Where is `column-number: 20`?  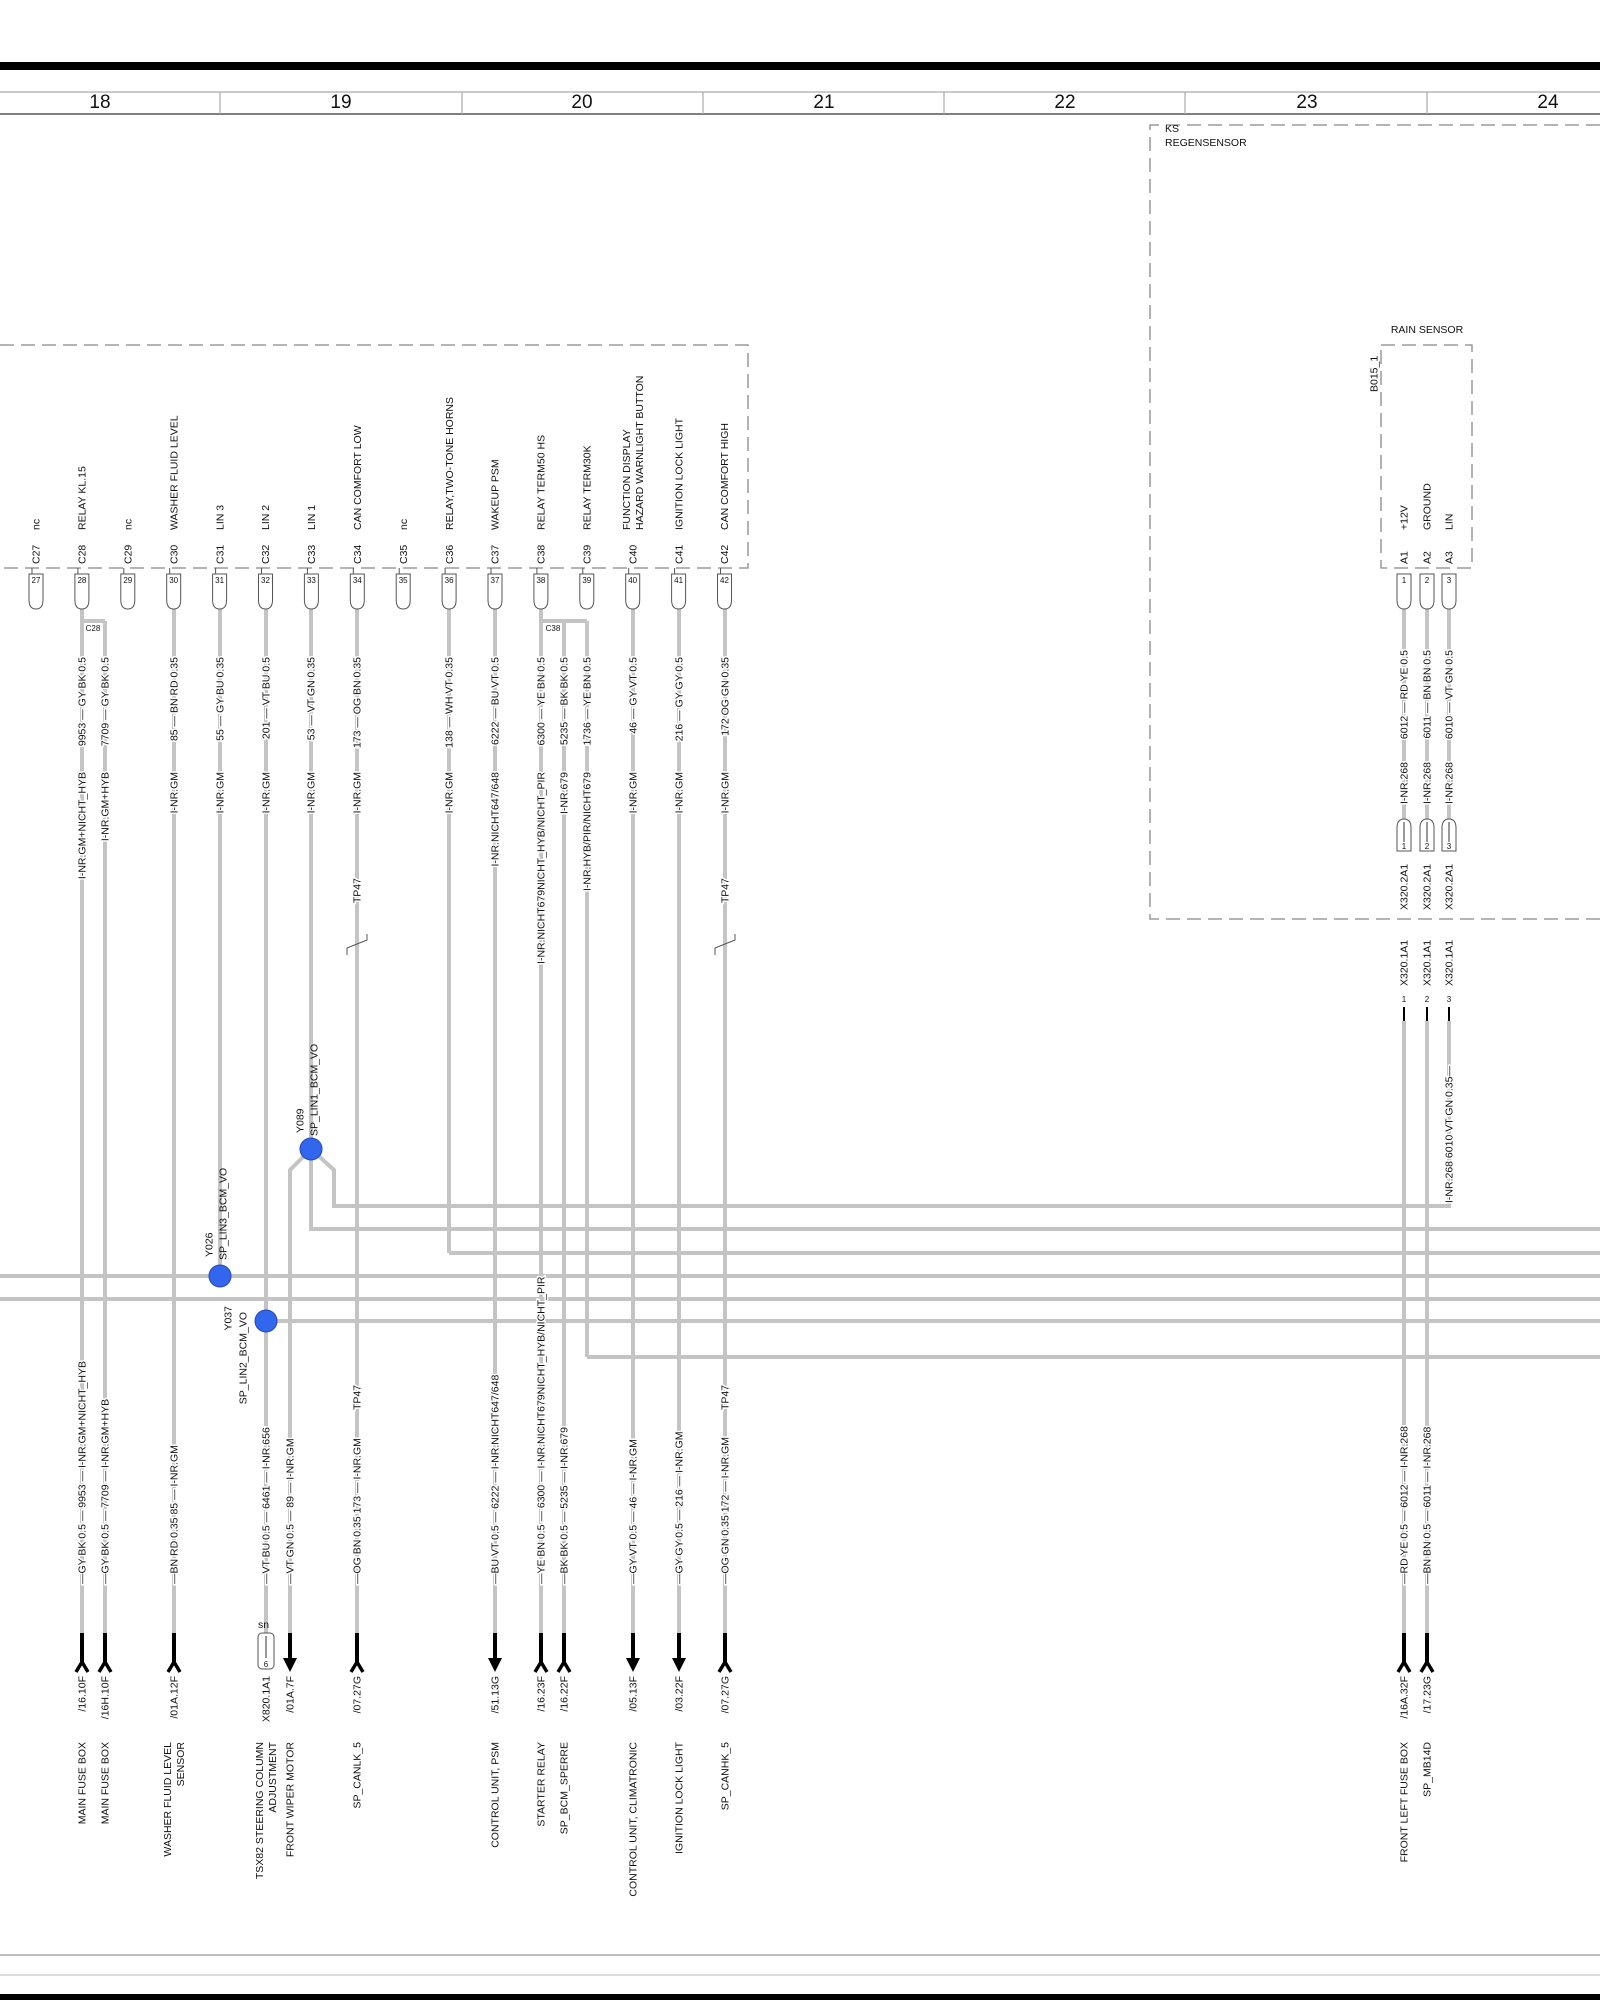 column-number: 20 is located at coordinates (581, 102).